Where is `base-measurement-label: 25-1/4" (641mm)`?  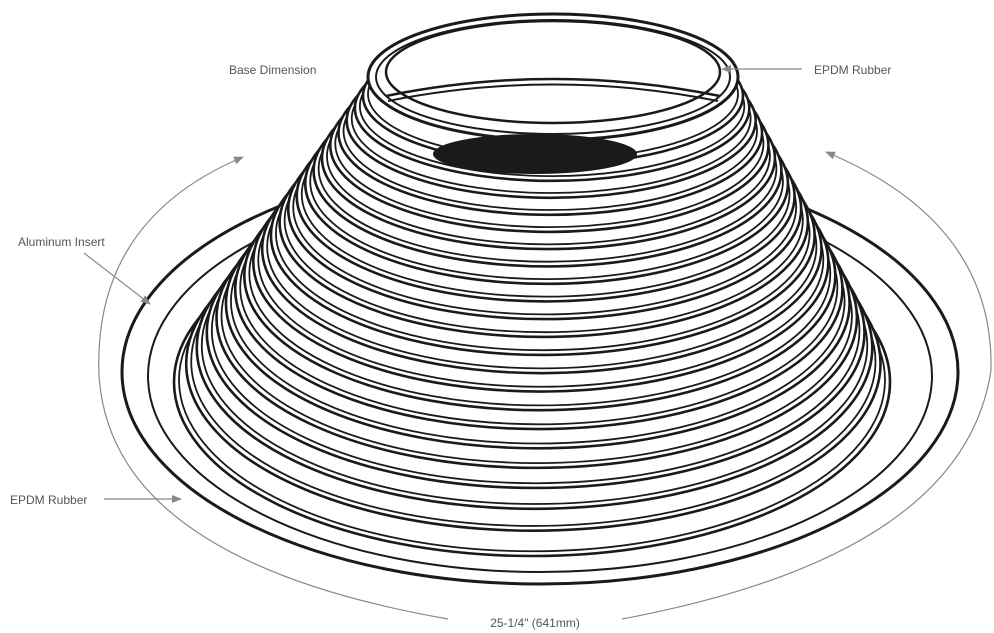 base-measurement-label: 25-1/4" (641mm) is located at coordinates (535, 623).